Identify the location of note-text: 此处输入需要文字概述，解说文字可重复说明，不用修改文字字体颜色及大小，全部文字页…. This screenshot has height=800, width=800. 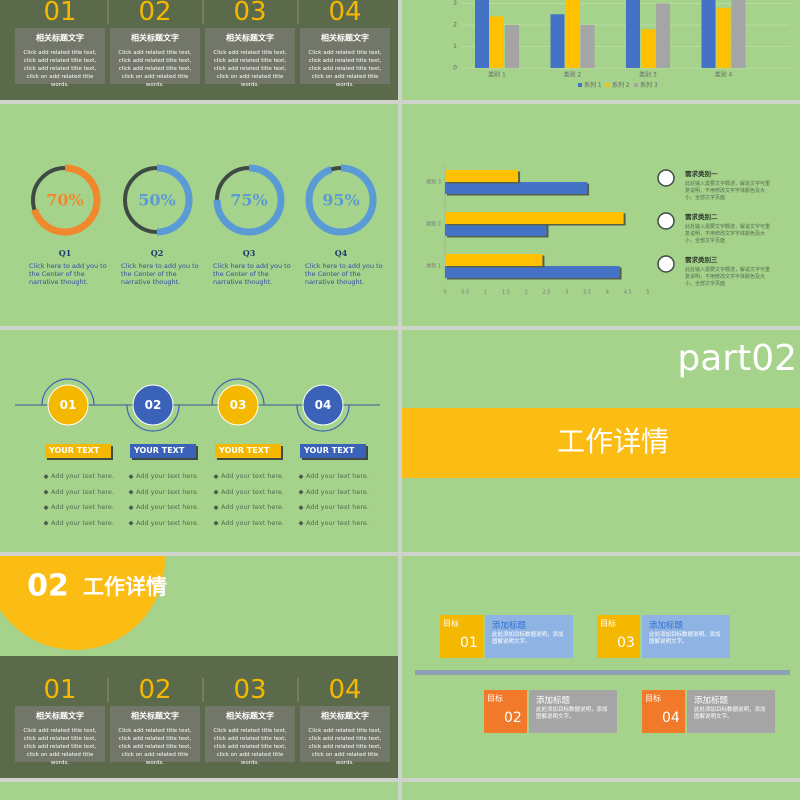
(728, 234).